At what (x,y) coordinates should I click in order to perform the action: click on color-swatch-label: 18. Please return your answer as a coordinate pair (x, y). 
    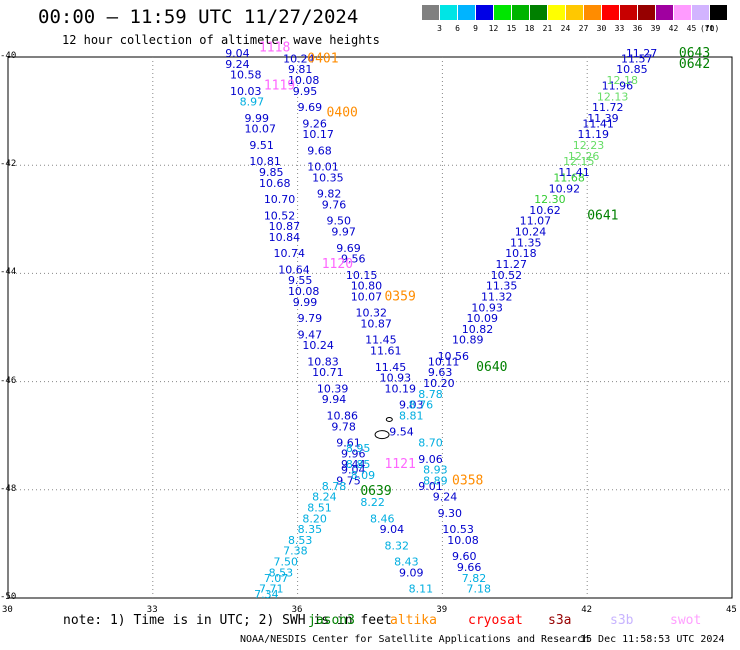
    Looking at the image, I should click on (529, 28).